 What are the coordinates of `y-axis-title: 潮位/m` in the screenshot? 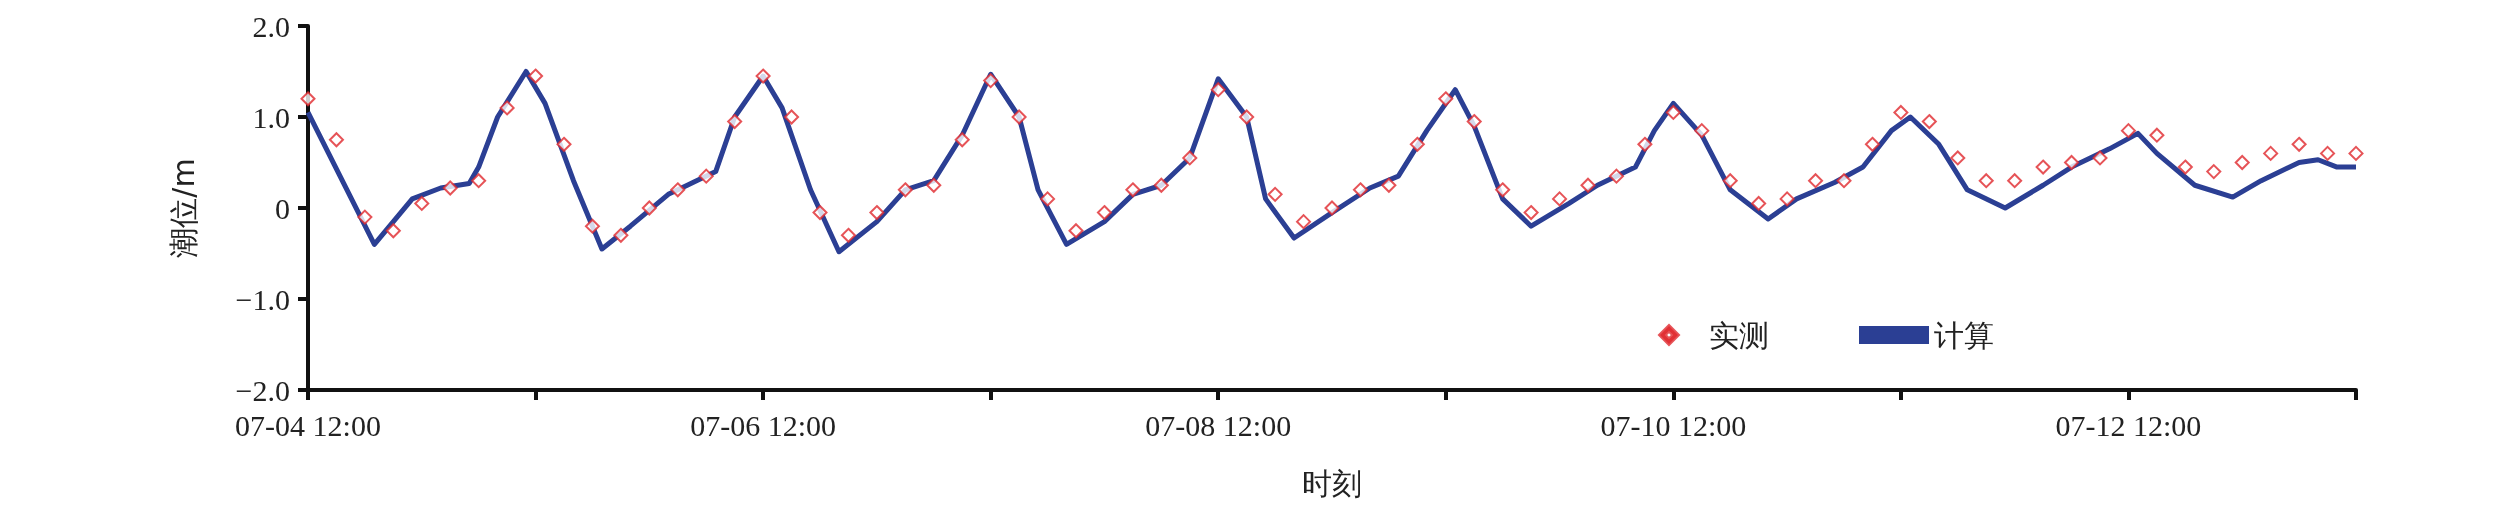 It's located at (183, 208).